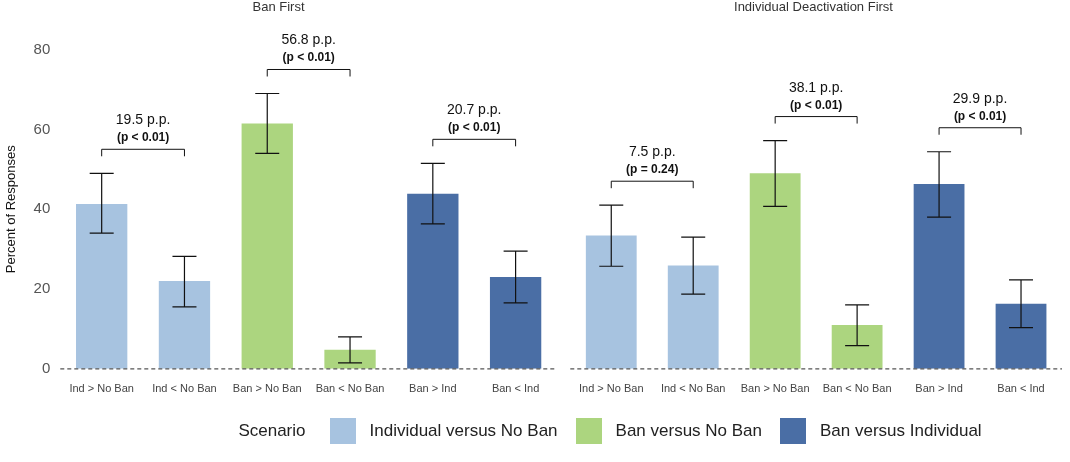 This screenshot has width=1070, height=462. What do you see at coordinates (11, 209) in the screenshot?
I see `y-axis-title: Percent of Responses` at bounding box center [11, 209].